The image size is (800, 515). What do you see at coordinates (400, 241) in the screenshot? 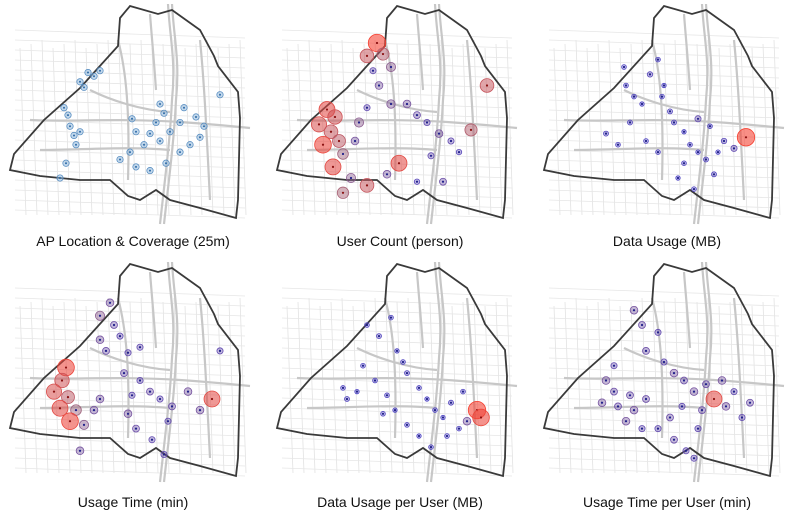
I see `panel-caption: User Count (person)` at bounding box center [400, 241].